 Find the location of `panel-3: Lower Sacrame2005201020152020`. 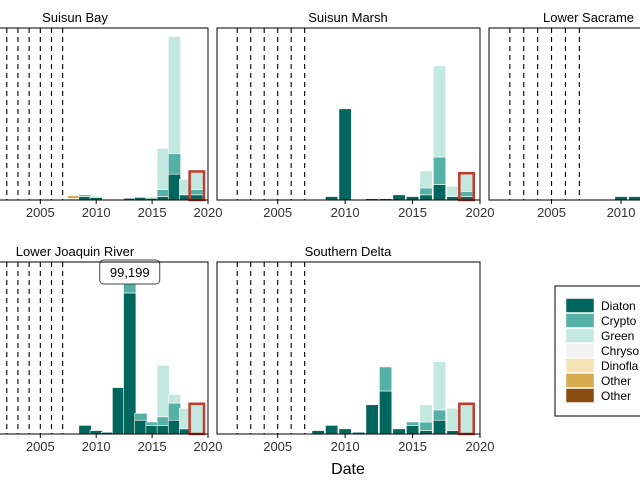

panel-3: Lower Sacrame2005201020152020 is located at coordinates (564, 115).